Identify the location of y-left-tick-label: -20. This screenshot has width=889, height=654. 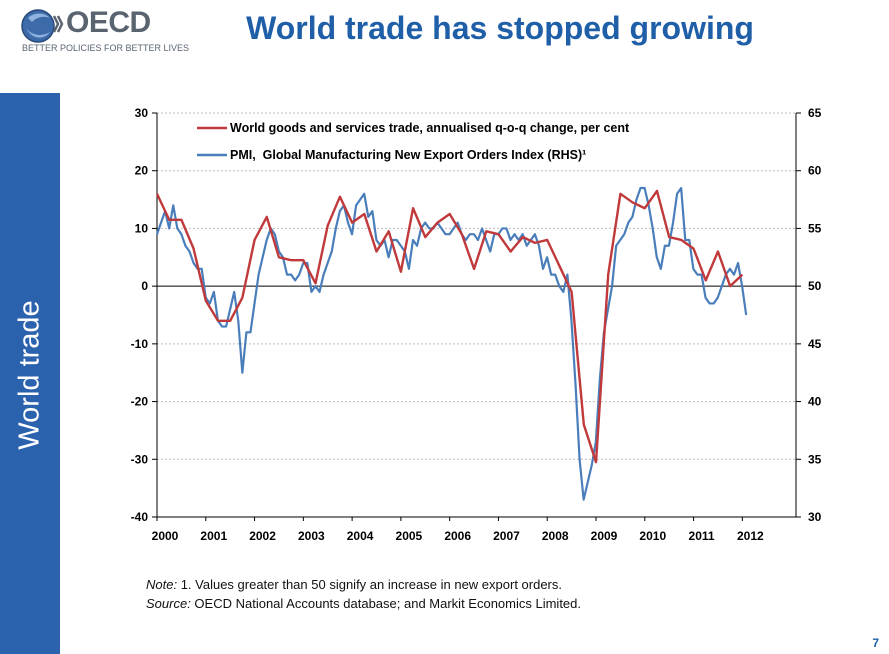
(140, 402).